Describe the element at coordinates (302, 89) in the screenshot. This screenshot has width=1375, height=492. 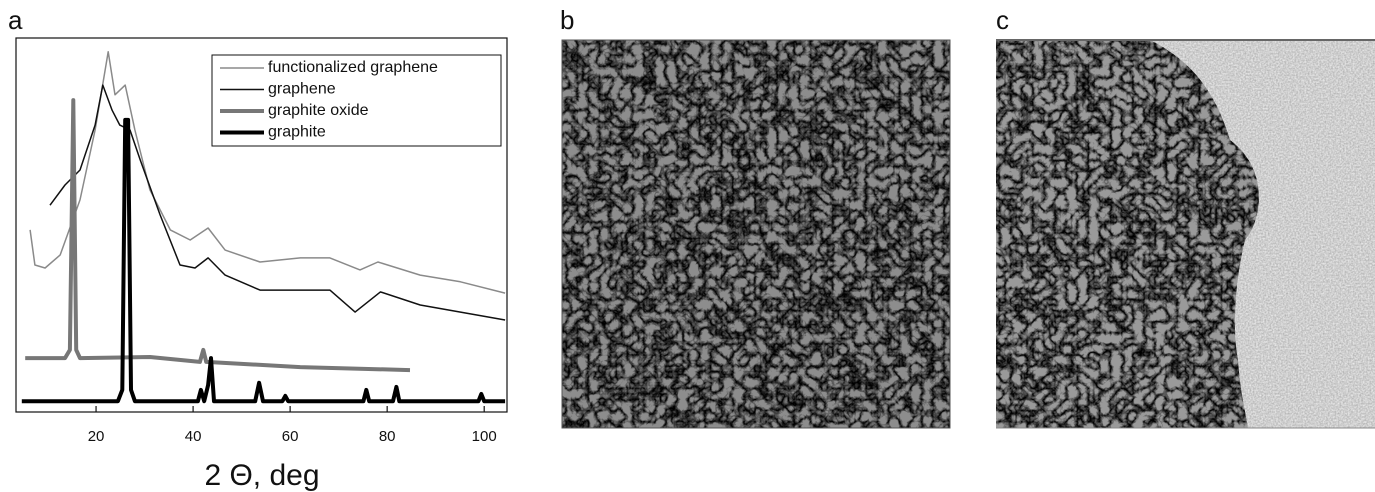
I see `legend-label: graphene` at that location.